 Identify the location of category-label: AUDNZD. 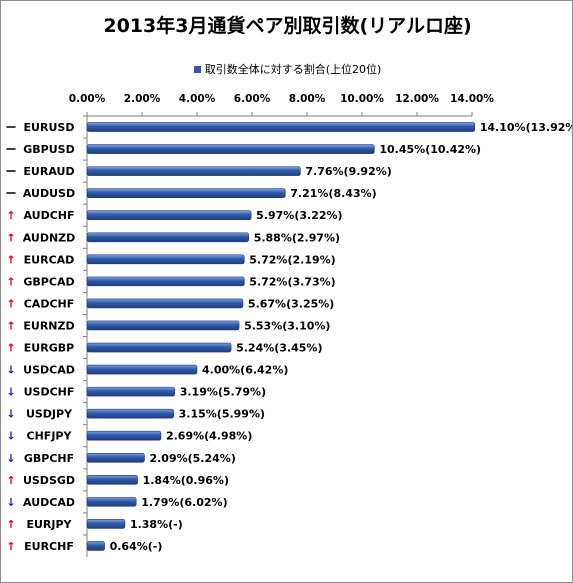
(49, 237).